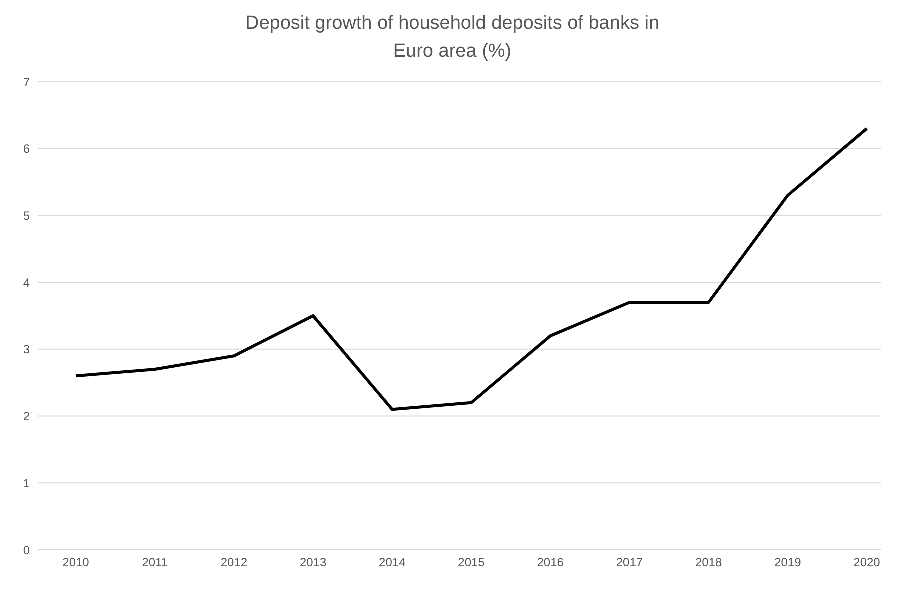 The height and width of the screenshot is (599, 905). Describe the element at coordinates (630, 563) in the screenshot. I see `x-tick-label: 2017` at that location.